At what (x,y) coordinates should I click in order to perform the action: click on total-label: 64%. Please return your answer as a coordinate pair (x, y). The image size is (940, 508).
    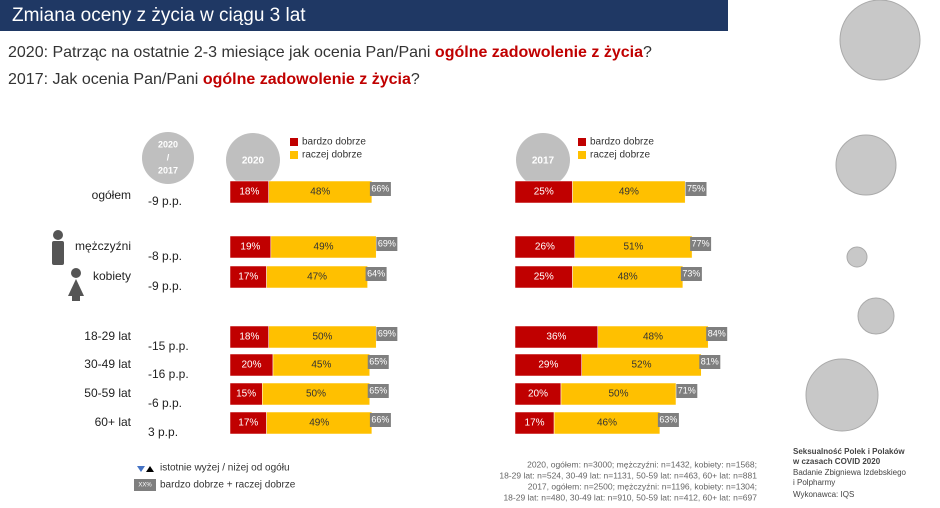
    Looking at the image, I should click on (376, 273).